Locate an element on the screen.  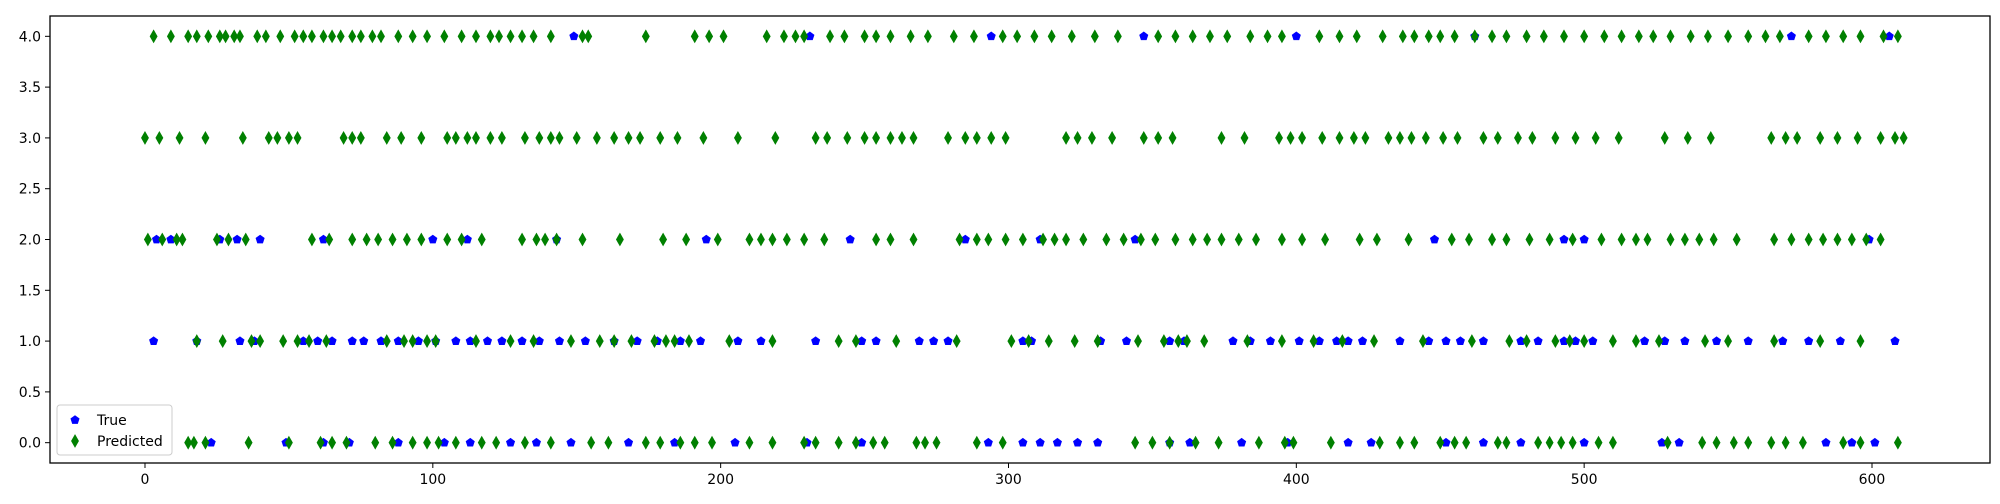
y-tick-label: 4.0 is located at coordinates (30, 37).